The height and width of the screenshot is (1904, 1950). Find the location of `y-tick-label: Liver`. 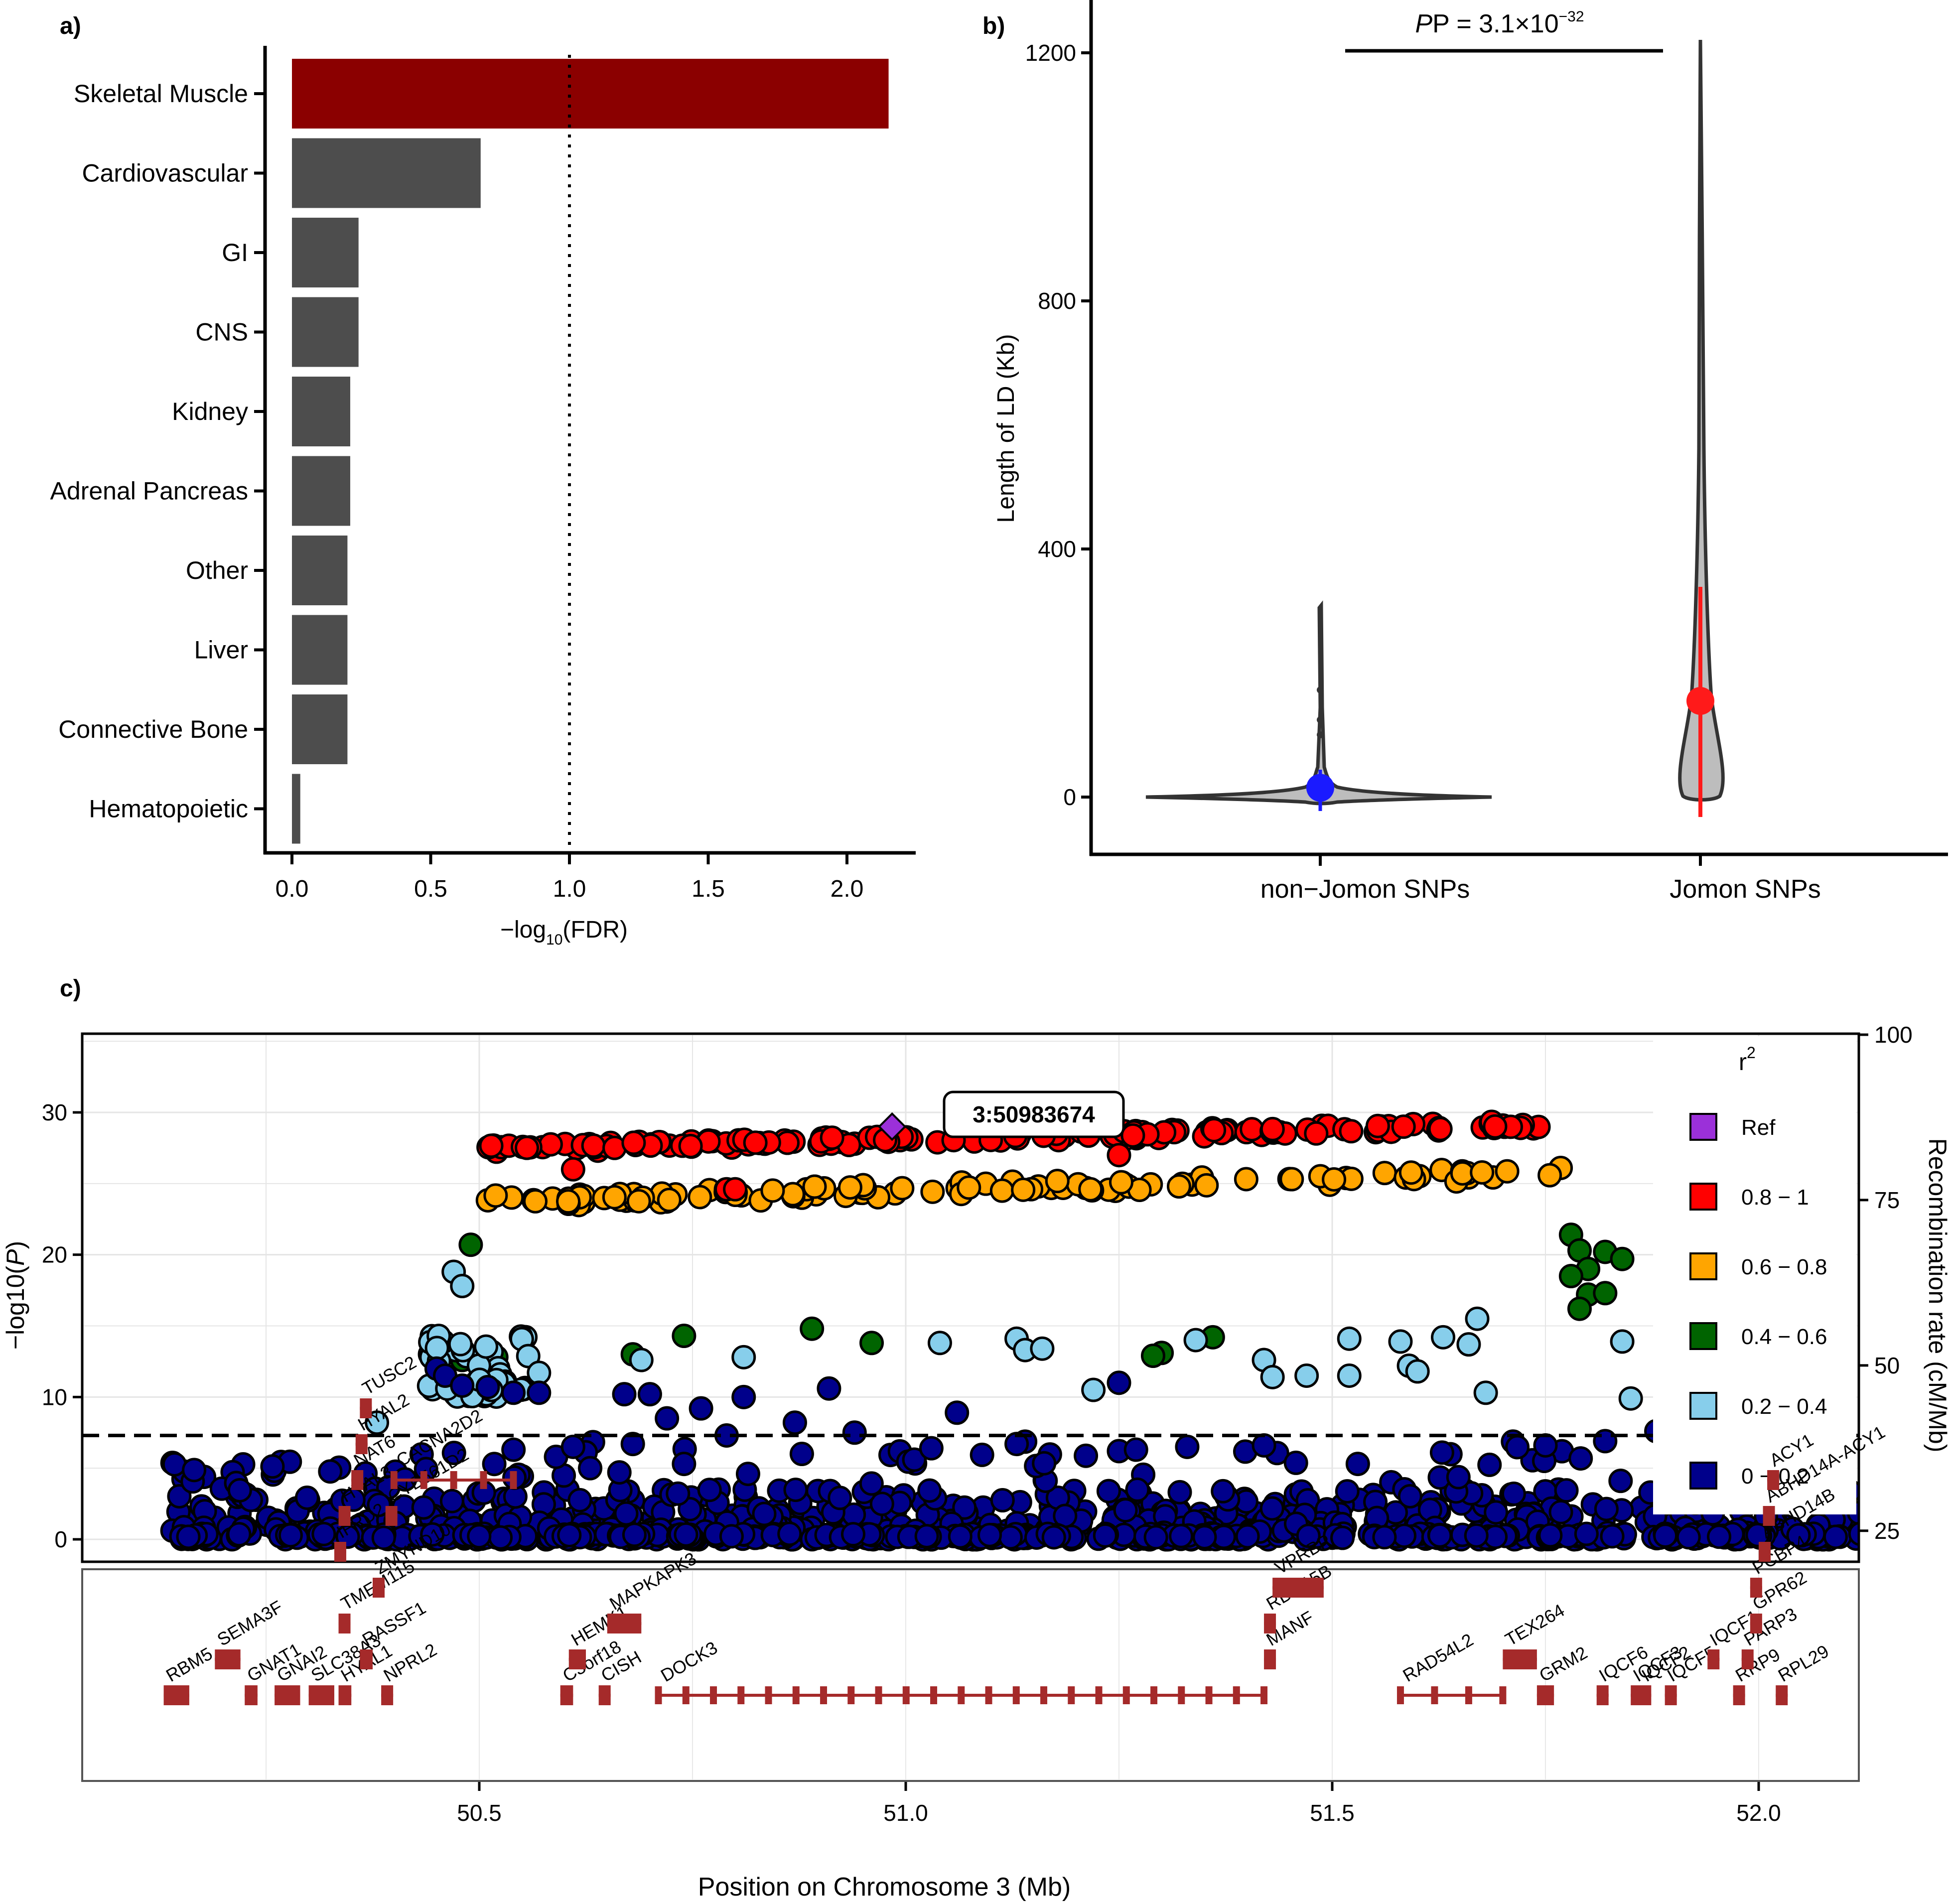

y-tick-label: Liver is located at coordinates (221, 650).